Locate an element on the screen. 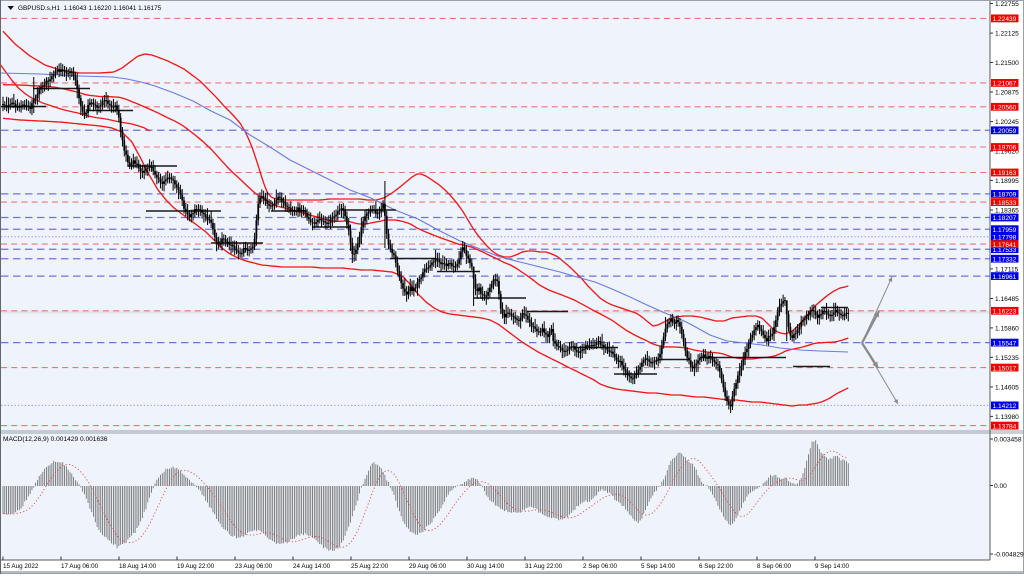 This screenshot has height=579, width=1024. svg-text: 1.18365 is located at coordinates (1007, 211).